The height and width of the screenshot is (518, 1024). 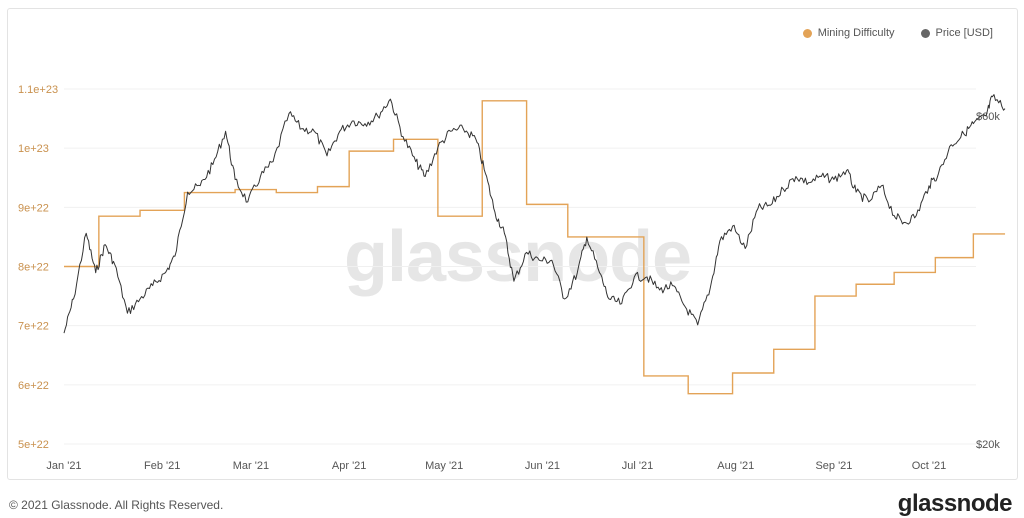 What do you see at coordinates (833, 466) in the screenshot?
I see `x-axis-tick-label: Sep '21` at bounding box center [833, 466].